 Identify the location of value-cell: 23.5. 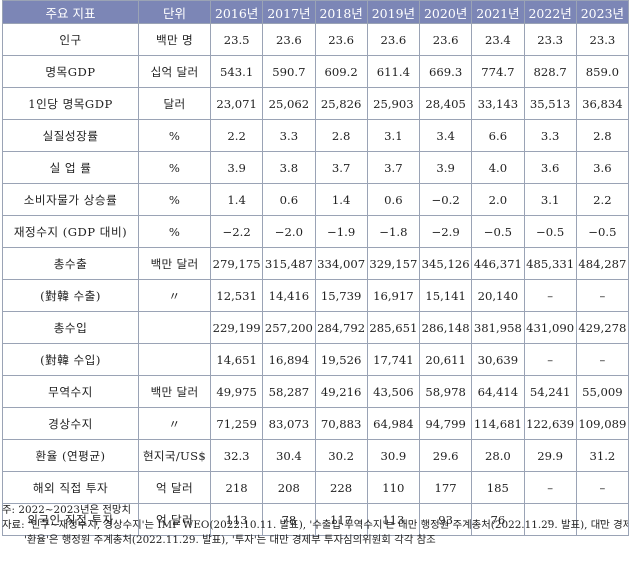
(236, 39).